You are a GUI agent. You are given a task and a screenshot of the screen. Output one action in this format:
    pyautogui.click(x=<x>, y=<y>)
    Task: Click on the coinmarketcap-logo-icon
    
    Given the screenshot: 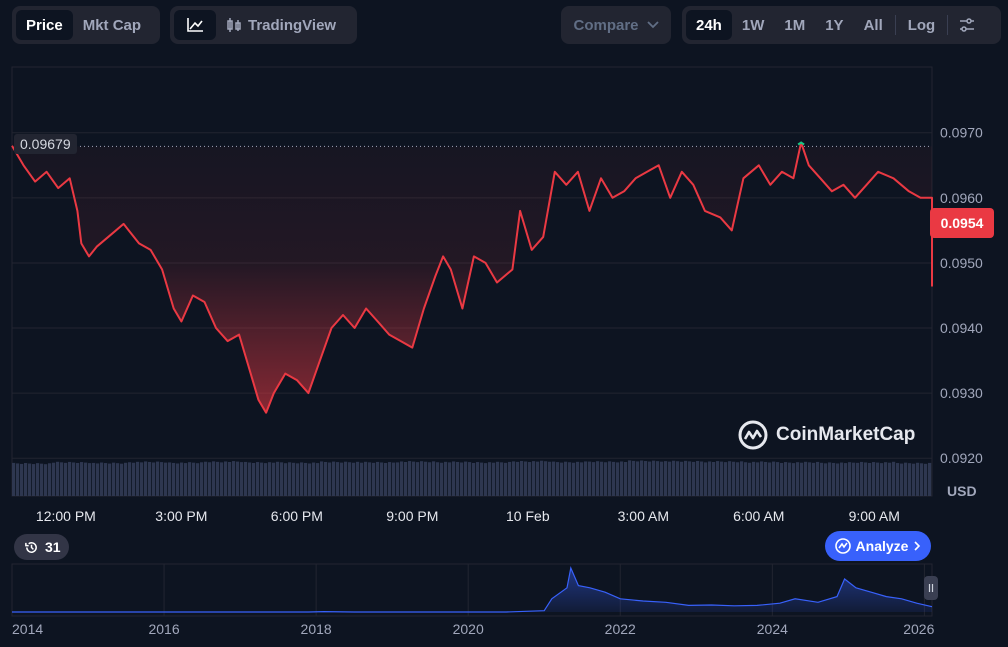 What is the action you would take?
    pyautogui.click(x=753, y=435)
    